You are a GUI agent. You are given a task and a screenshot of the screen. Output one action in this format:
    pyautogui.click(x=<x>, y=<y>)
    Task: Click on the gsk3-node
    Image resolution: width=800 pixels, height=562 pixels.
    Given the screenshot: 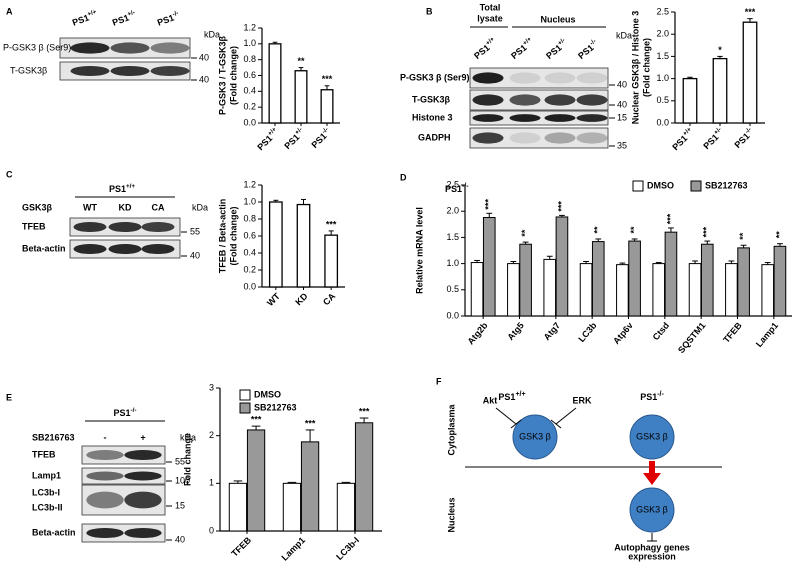 What is the action you would take?
    pyautogui.click(x=652, y=437)
    